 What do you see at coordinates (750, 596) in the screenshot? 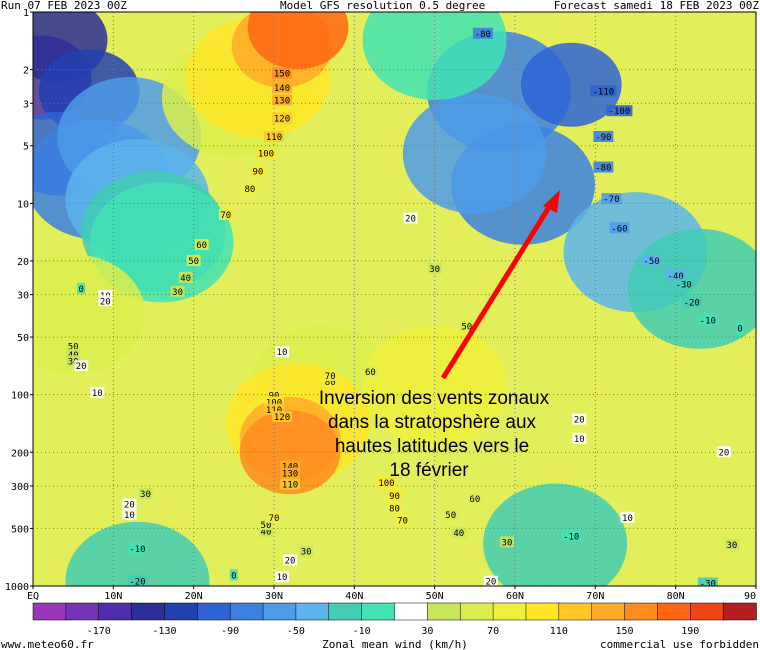
I see `x-tick-label: 90` at bounding box center [750, 596].